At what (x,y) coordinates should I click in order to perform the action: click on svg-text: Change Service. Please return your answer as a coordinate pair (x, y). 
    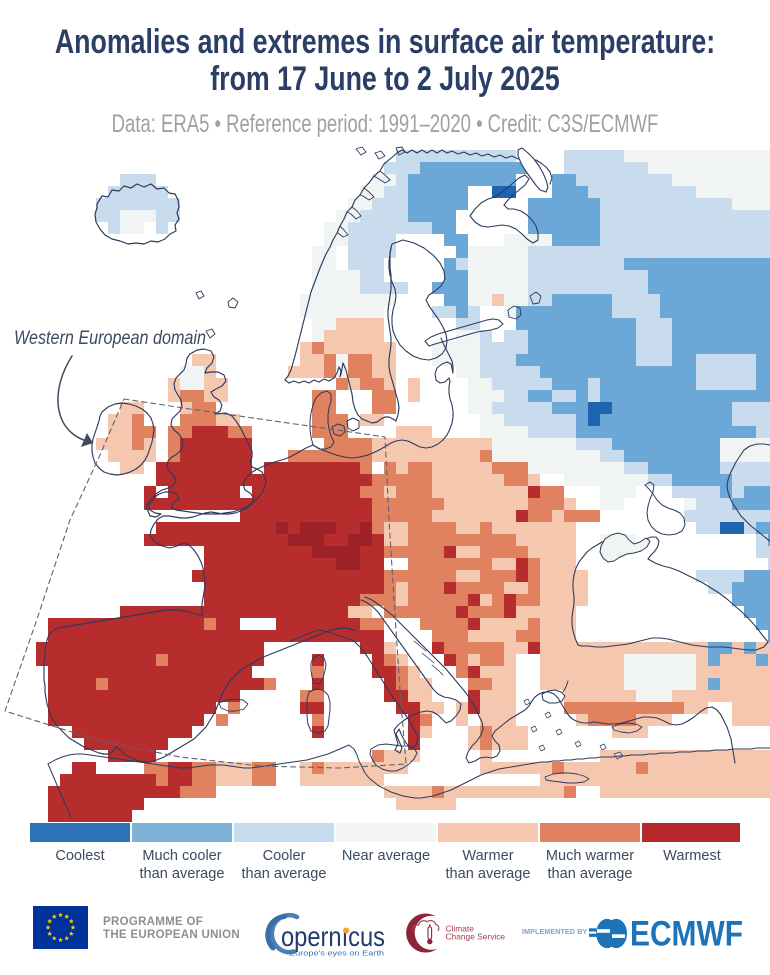
    Looking at the image, I should click on (476, 936).